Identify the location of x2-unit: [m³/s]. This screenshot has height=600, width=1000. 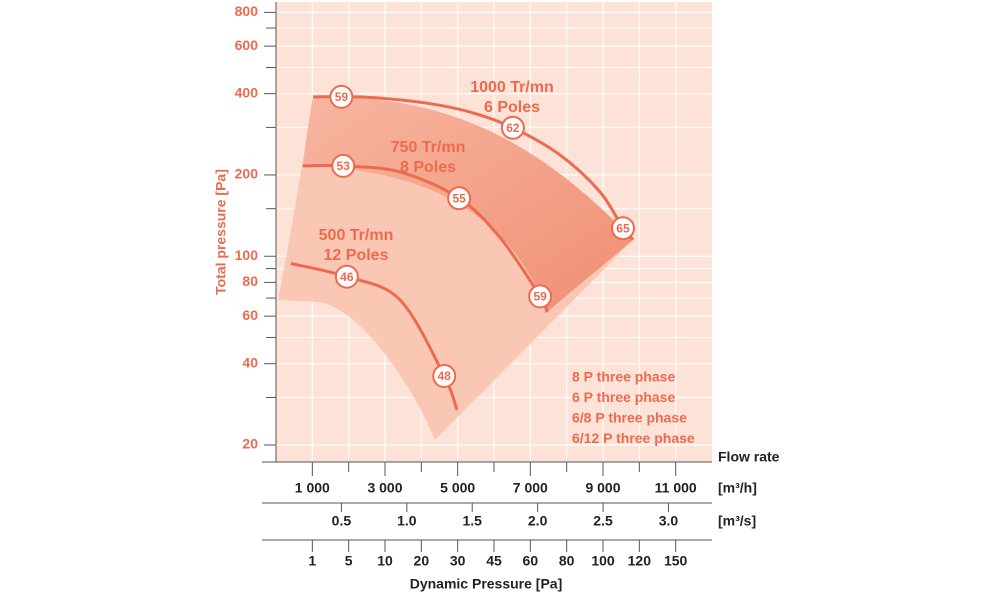
(737, 521).